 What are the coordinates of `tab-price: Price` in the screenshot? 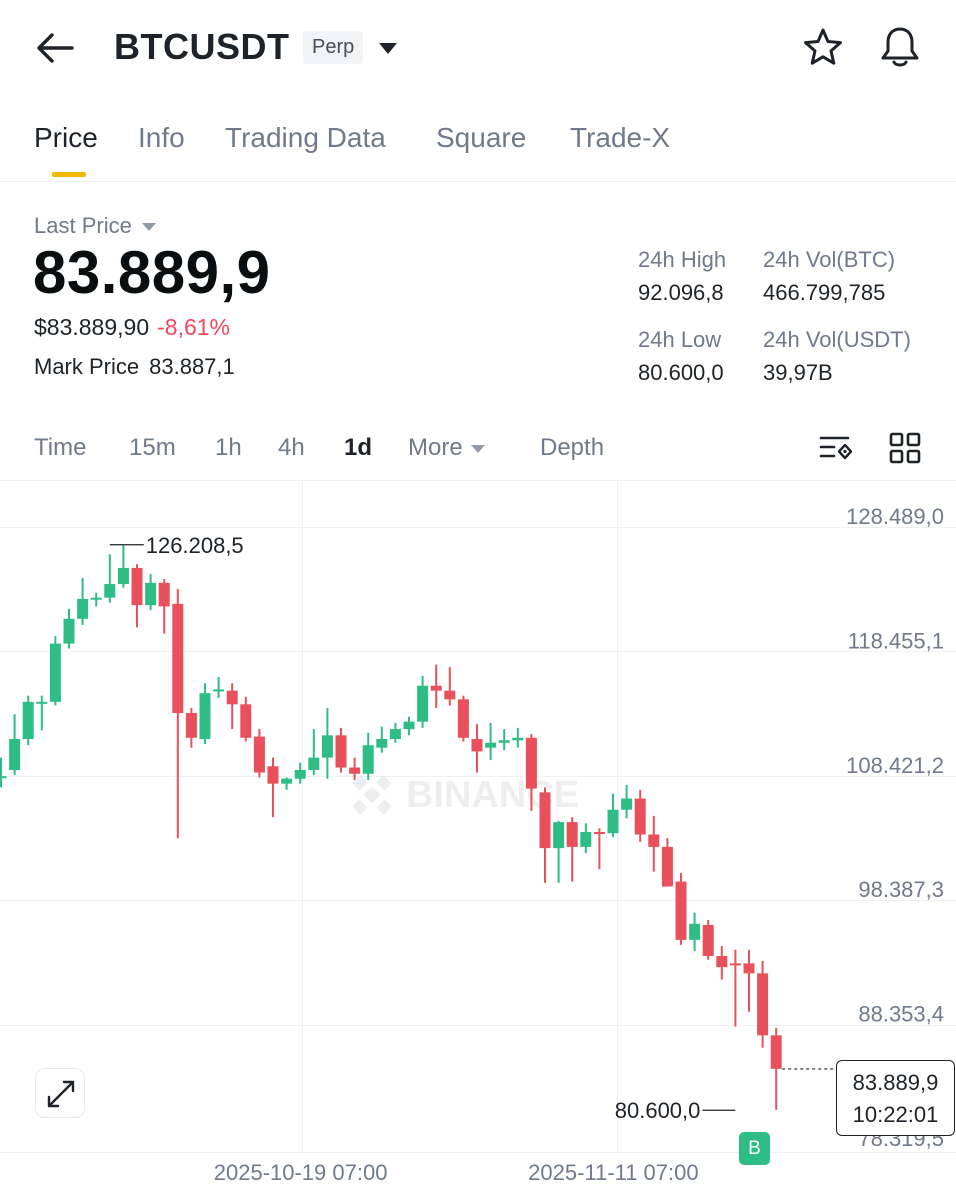 It's located at (66, 137).